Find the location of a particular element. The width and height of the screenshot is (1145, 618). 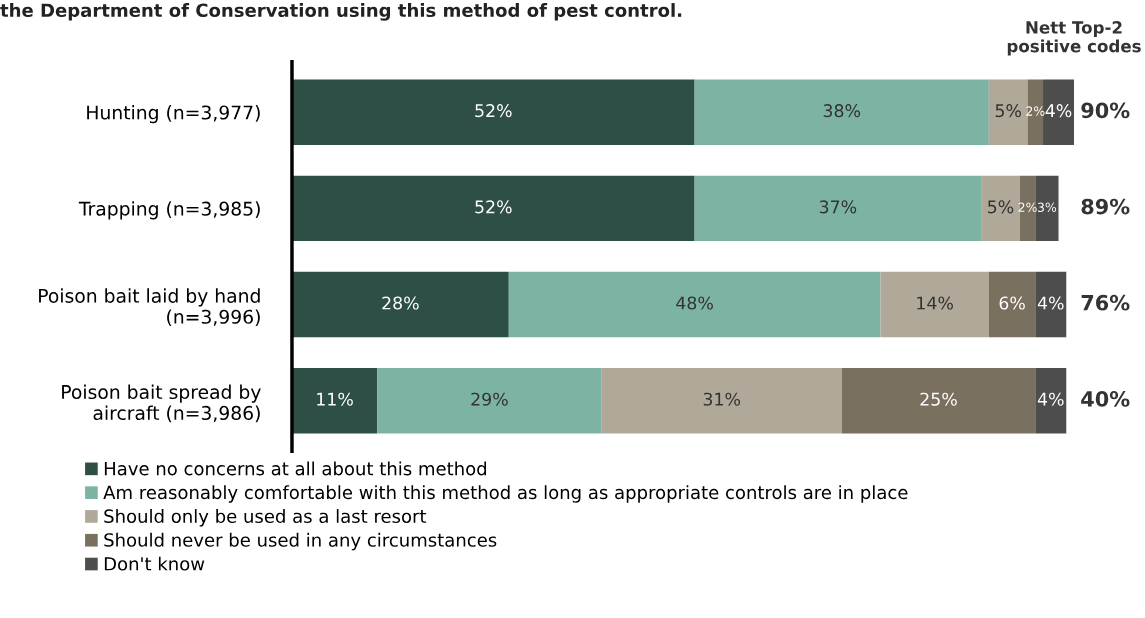

text: 40% is located at coordinates (1105, 399).